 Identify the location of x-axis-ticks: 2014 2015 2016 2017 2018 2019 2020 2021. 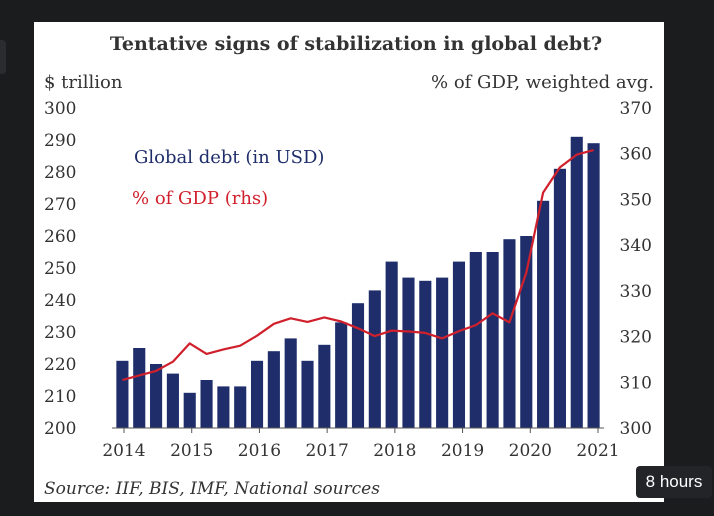
(361, 444).